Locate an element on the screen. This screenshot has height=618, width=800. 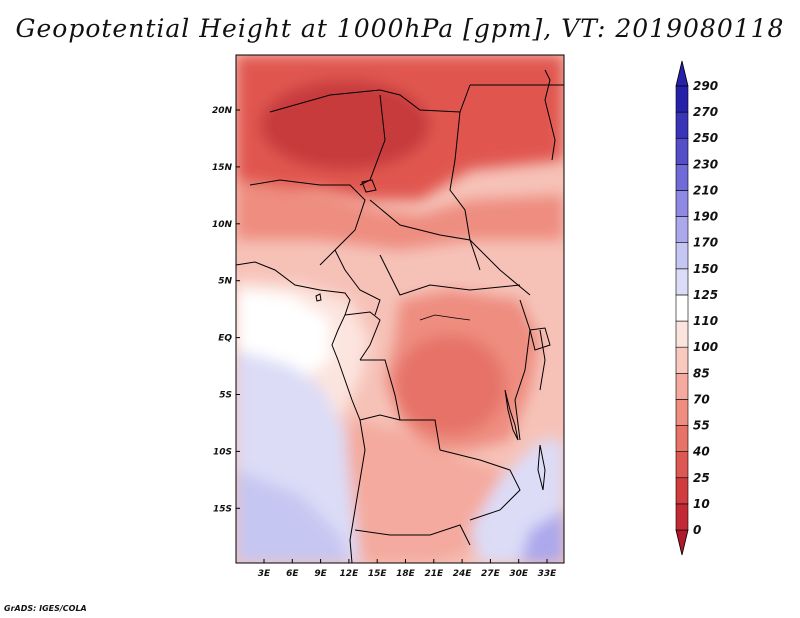
colorbar-label: 85 is located at coordinates (701, 373).